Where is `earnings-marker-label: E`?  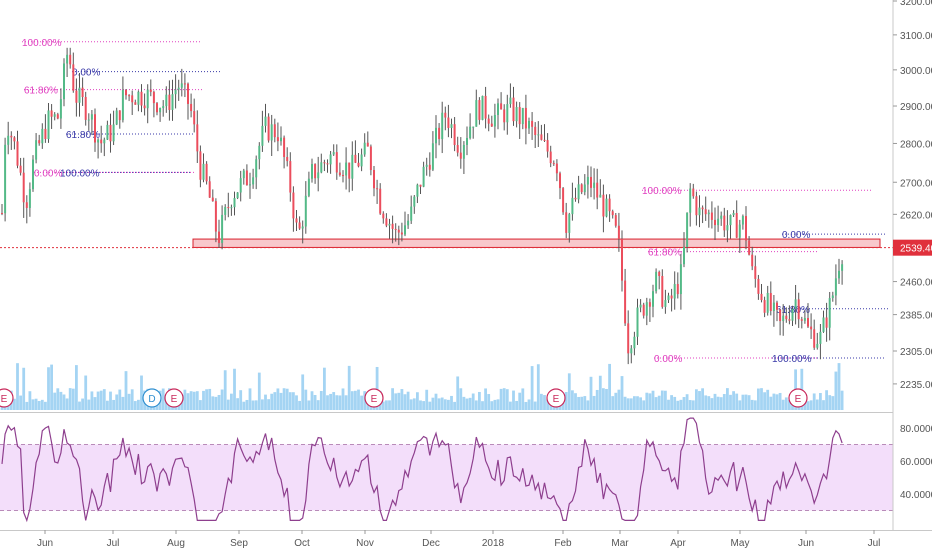 earnings-marker-label: E is located at coordinates (4, 399).